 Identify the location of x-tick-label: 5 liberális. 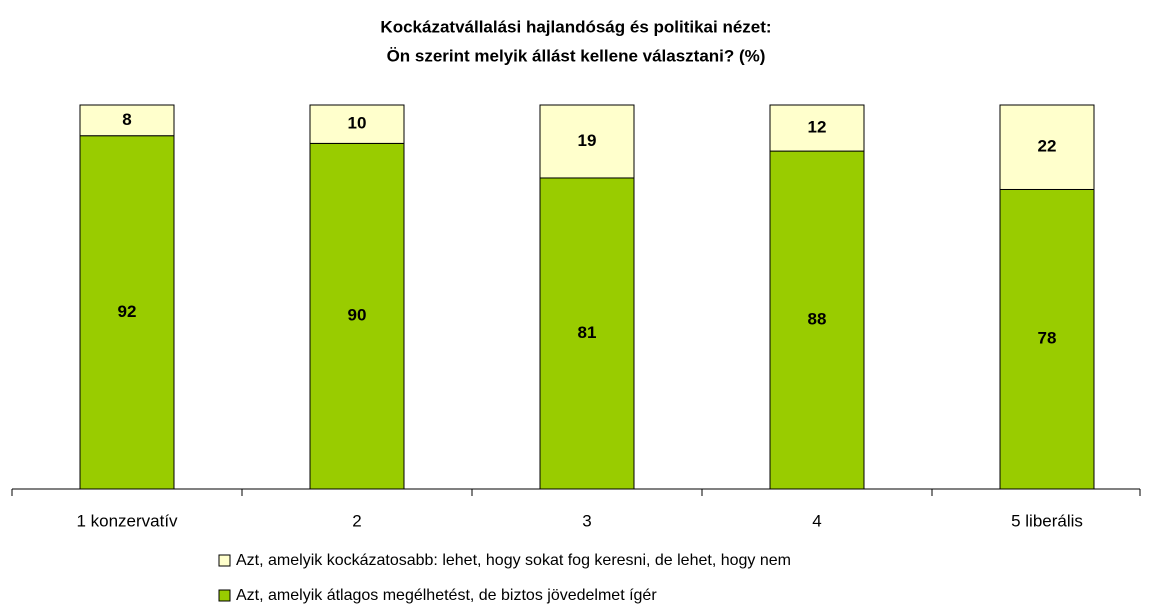
(1047, 520).